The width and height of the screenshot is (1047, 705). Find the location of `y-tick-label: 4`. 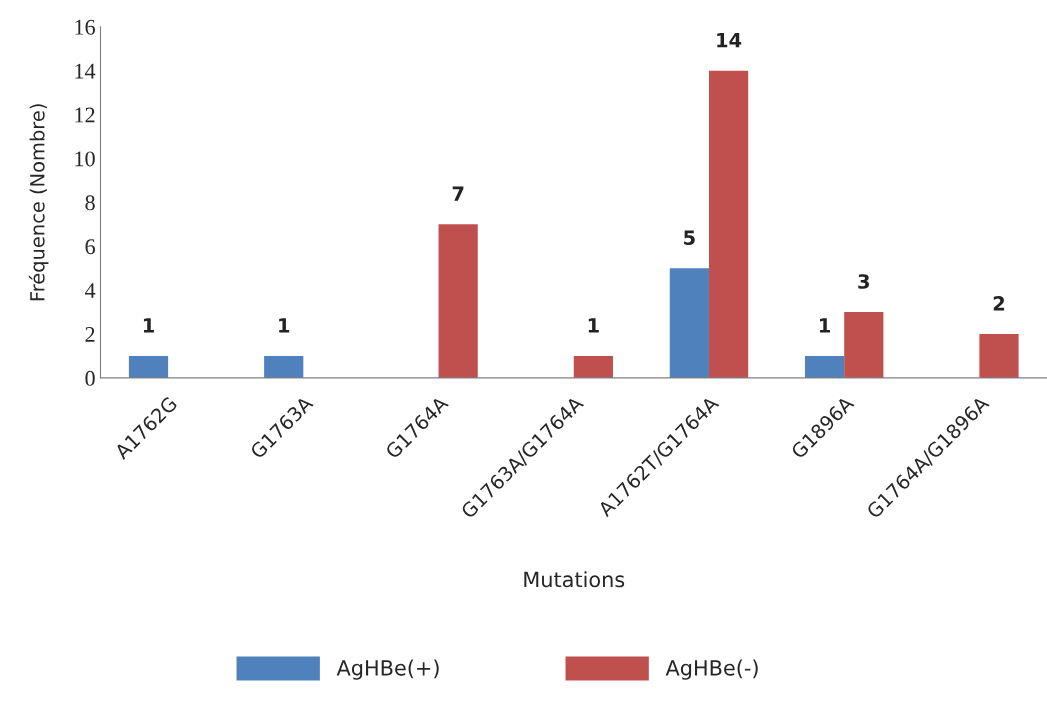

y-tick-label: 4 is located at coordinates (90, 290).